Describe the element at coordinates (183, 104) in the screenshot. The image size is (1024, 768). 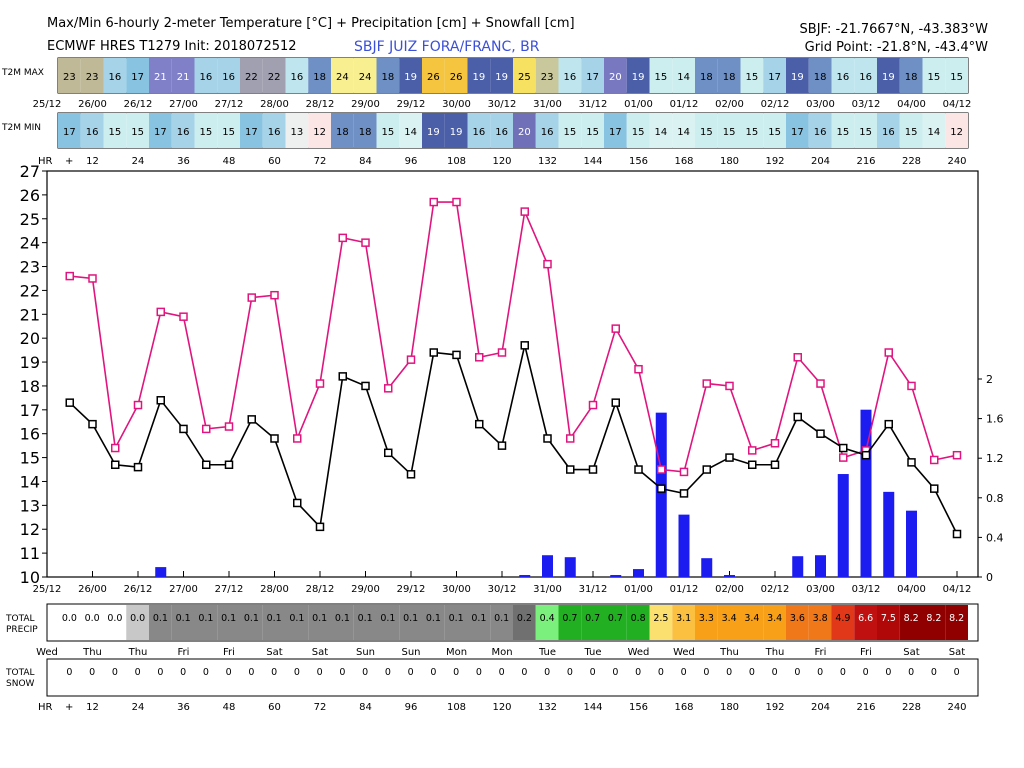
I see `date-tick-top: 27/00` at that location.